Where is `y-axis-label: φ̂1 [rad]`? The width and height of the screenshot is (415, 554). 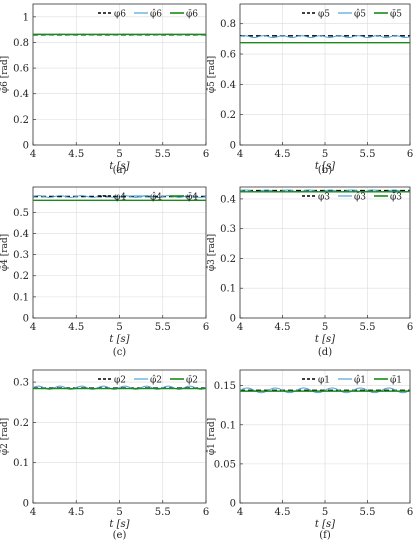 y-axis-label: φ̂1 [rad] is located at coordinates (211, 436).